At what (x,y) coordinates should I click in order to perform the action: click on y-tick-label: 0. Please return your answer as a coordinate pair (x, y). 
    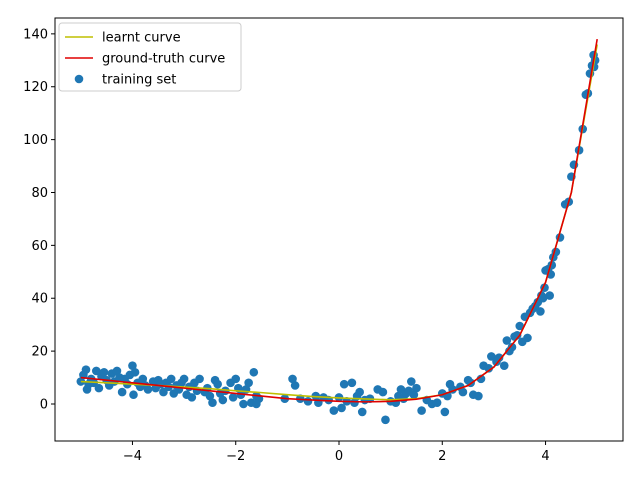
    Looking at the image, I should click on (44, 404).